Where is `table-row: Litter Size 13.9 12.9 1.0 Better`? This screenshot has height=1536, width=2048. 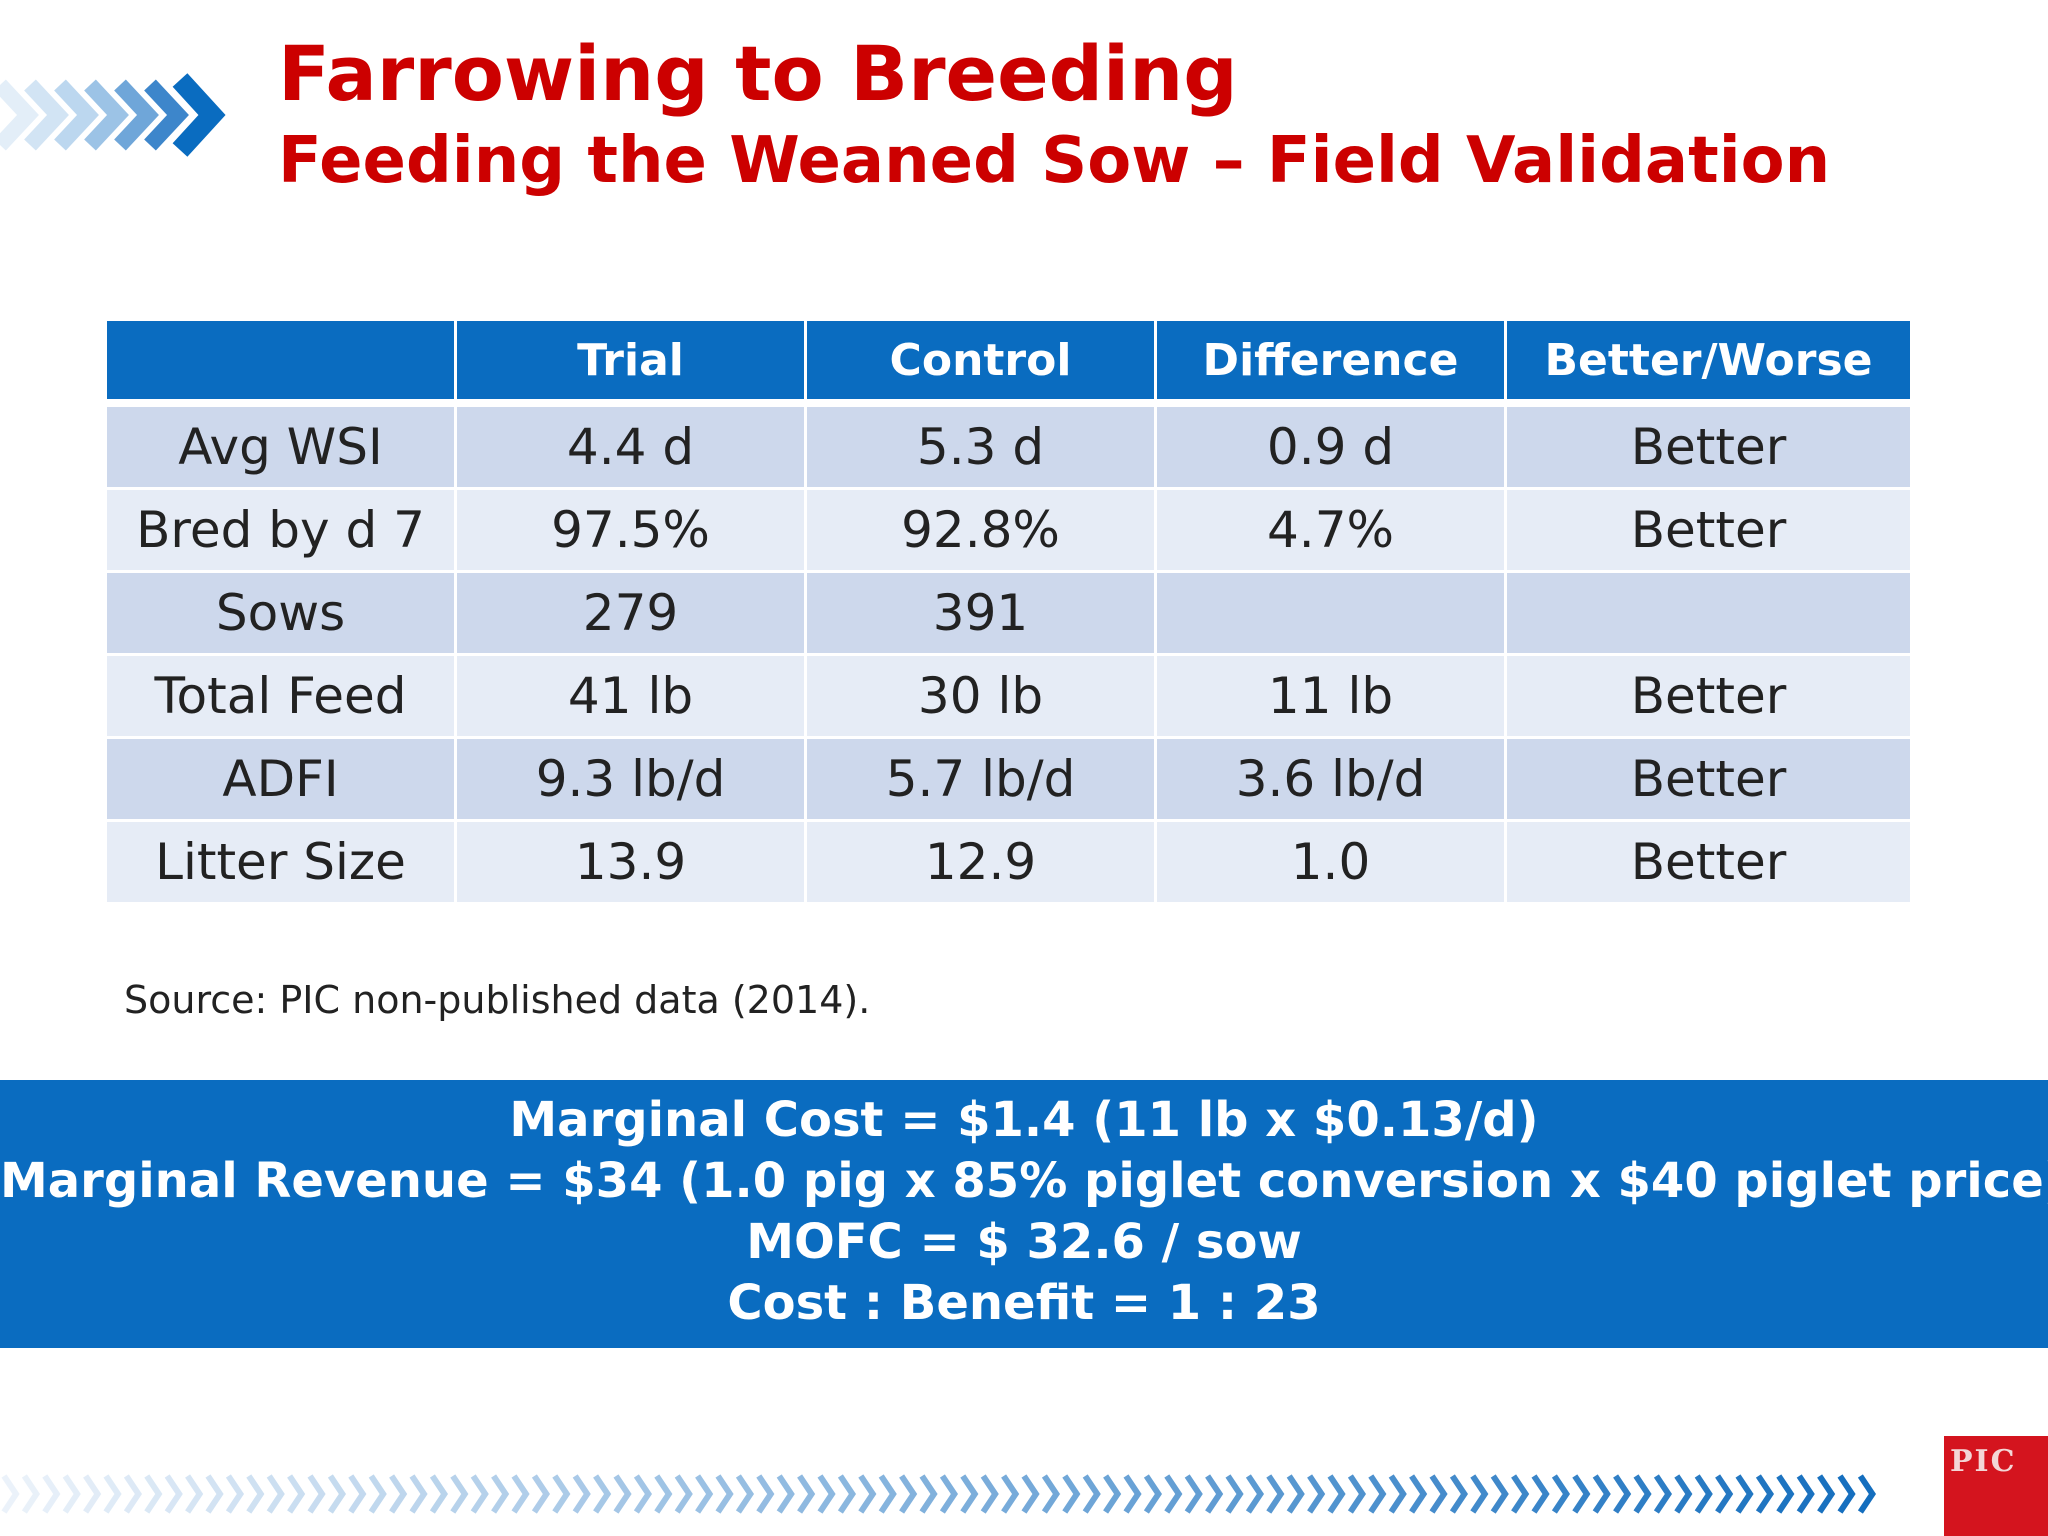 table-row: Litter Size 13.9 12.9 1.0 Better is located at coordinates (1008, 862).